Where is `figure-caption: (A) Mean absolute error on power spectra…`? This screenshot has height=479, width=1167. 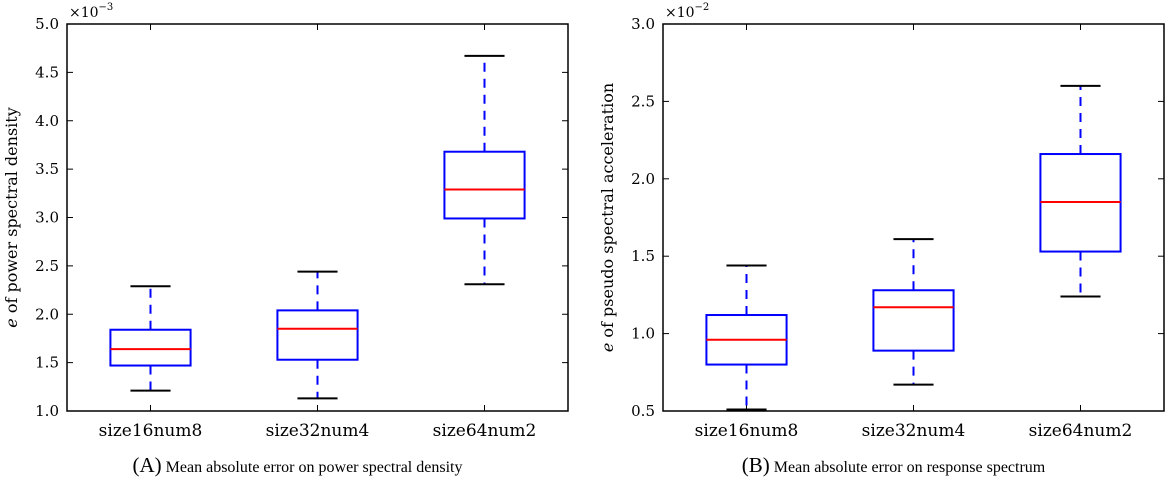 figure-caption: (A) Mean absolute error on power spectra… is located at coordinates (298, 465).